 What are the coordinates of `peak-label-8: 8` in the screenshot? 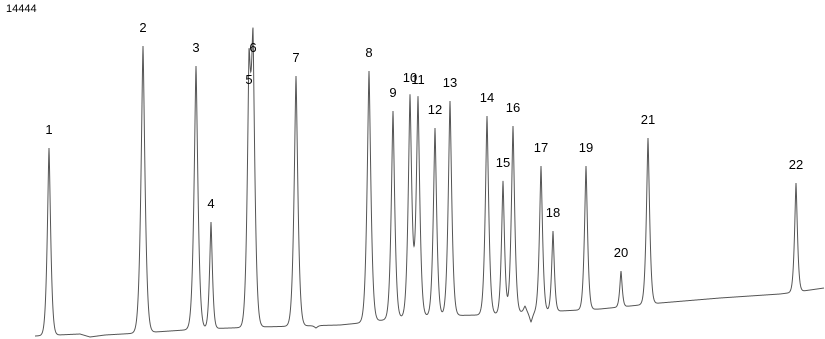 It's located at (368, 52).